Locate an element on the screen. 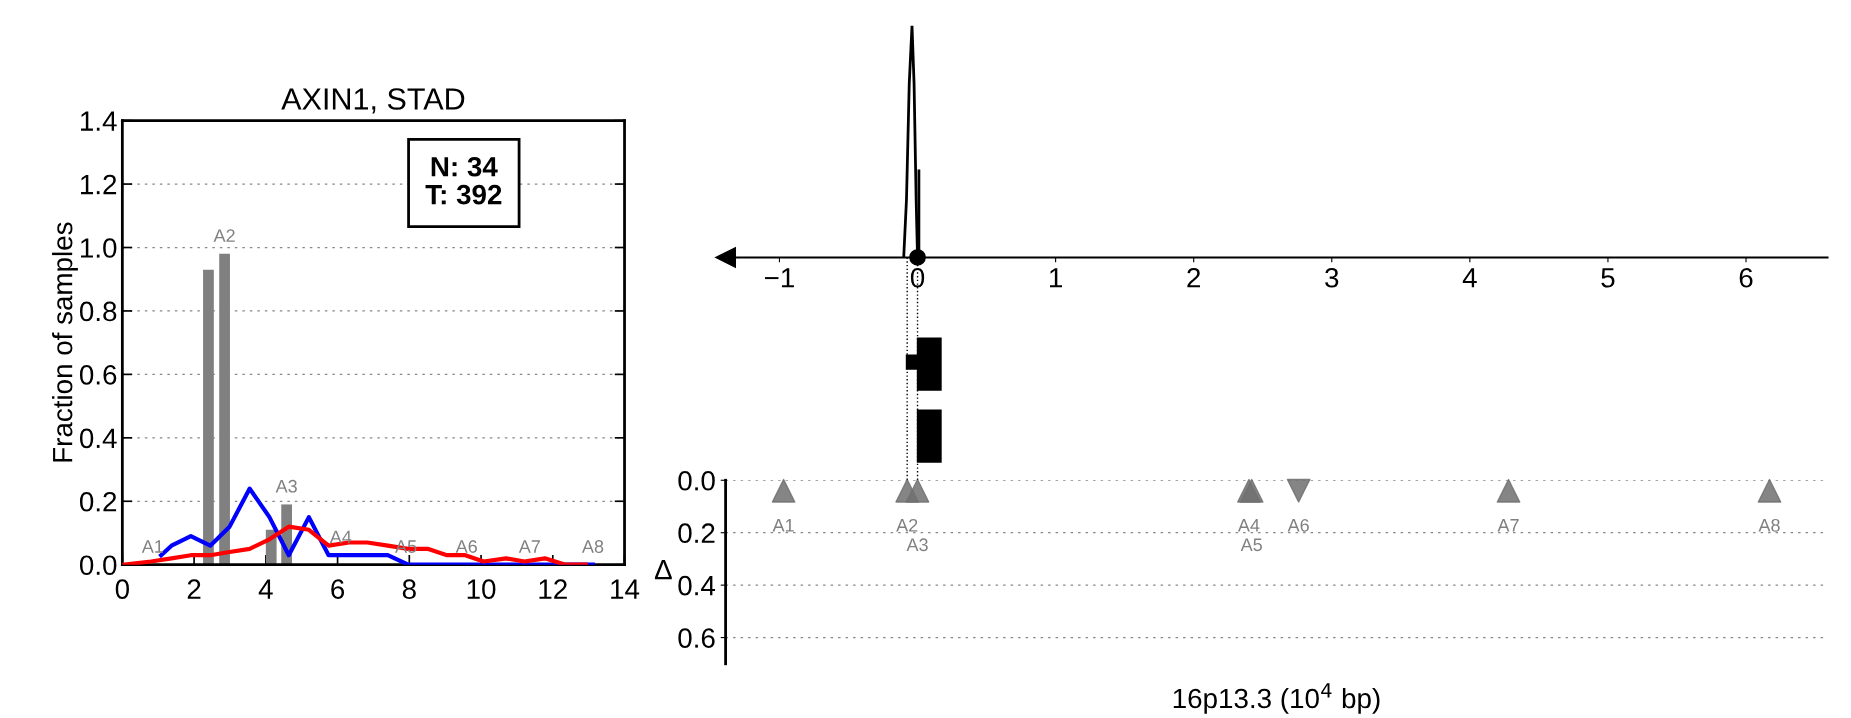  x-tick-label: 12 is located at coordinates (553, 589).